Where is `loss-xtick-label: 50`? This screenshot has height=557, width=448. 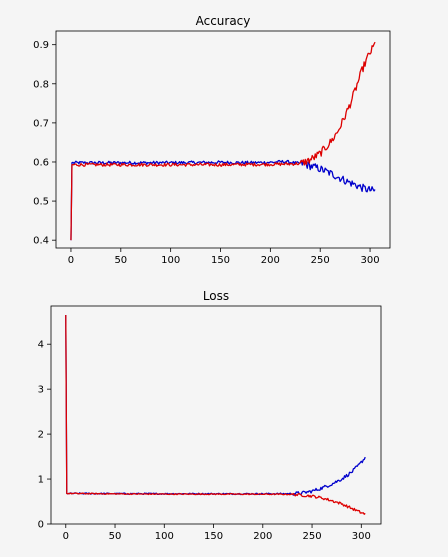
loss-xtick-label: 50 is located at coordinates (115, 536).